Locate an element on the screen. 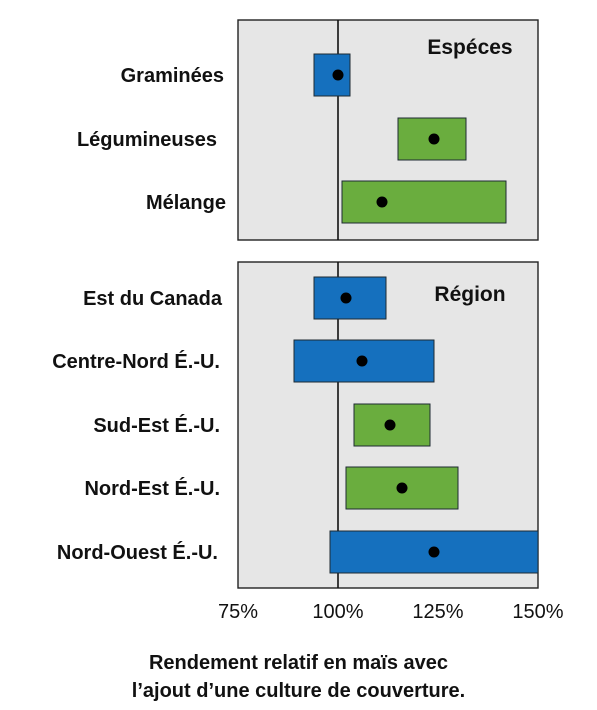 Image resolution: width=597 pixels, height=710 pixels. point-estimate-l-gumineuses is located at coordinates (434, 139).